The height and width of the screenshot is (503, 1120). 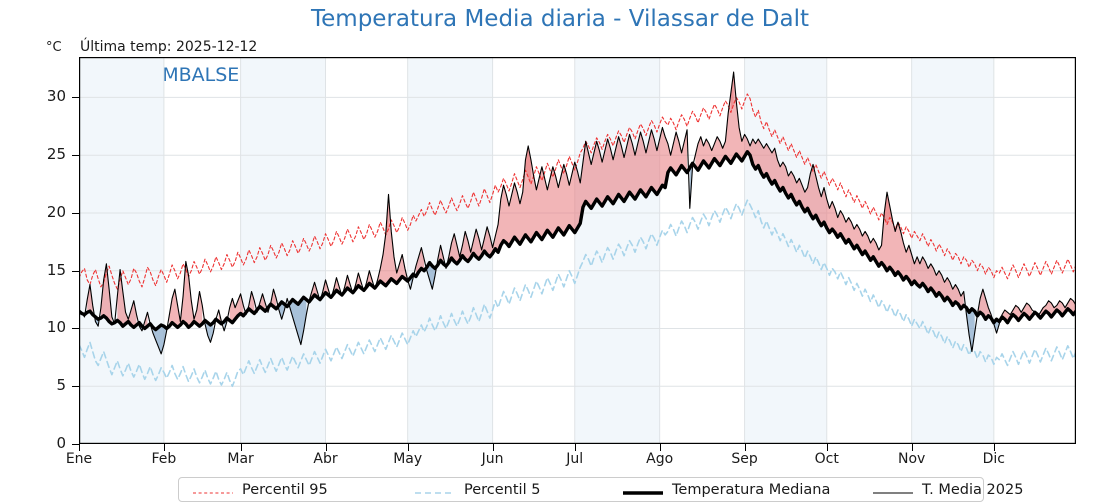 What do you see at coordinates (56, 211) in the screenshot?
I see `y-axis-tick-20: 20` at bounding box center [56, 211].